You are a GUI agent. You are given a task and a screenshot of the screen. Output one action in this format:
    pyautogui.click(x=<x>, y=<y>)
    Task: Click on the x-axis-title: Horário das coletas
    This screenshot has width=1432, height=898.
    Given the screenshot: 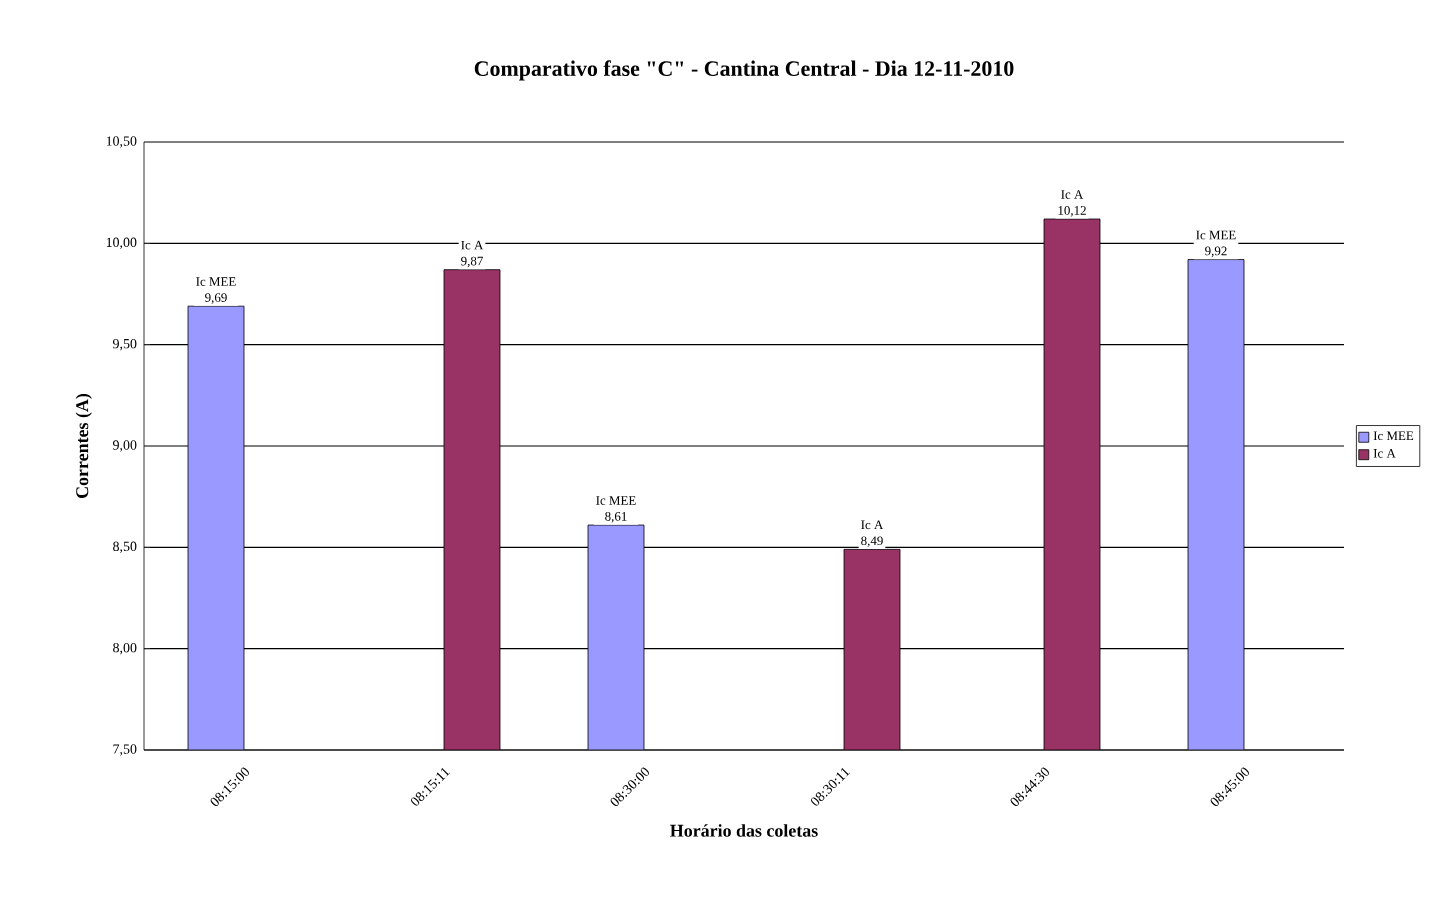 What is the action you would take?
    pyautogui.click(x=744, y=830)
    